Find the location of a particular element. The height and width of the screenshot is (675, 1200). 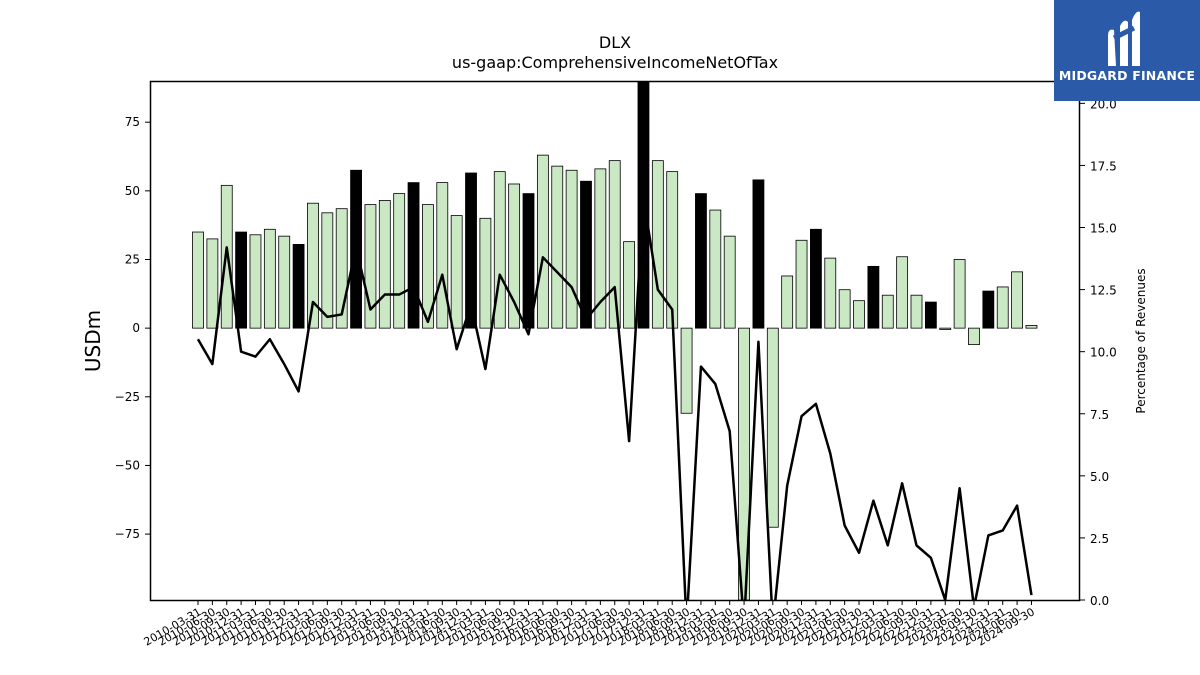

y-tick-label-left: 25 is located at coordinates (132, 259).